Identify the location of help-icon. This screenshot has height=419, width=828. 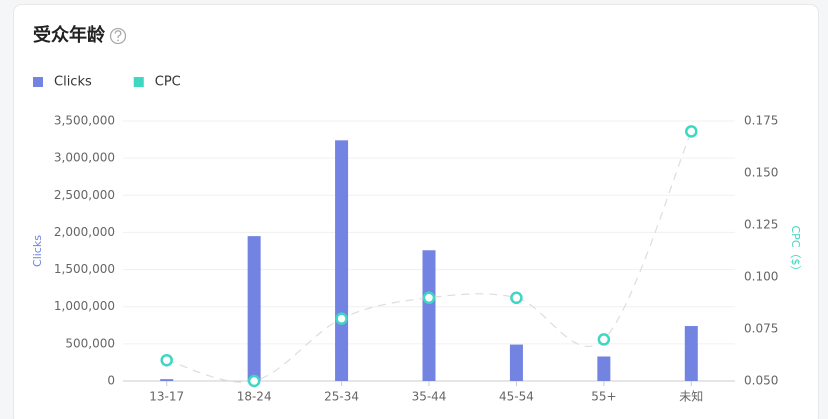
(118, 36).